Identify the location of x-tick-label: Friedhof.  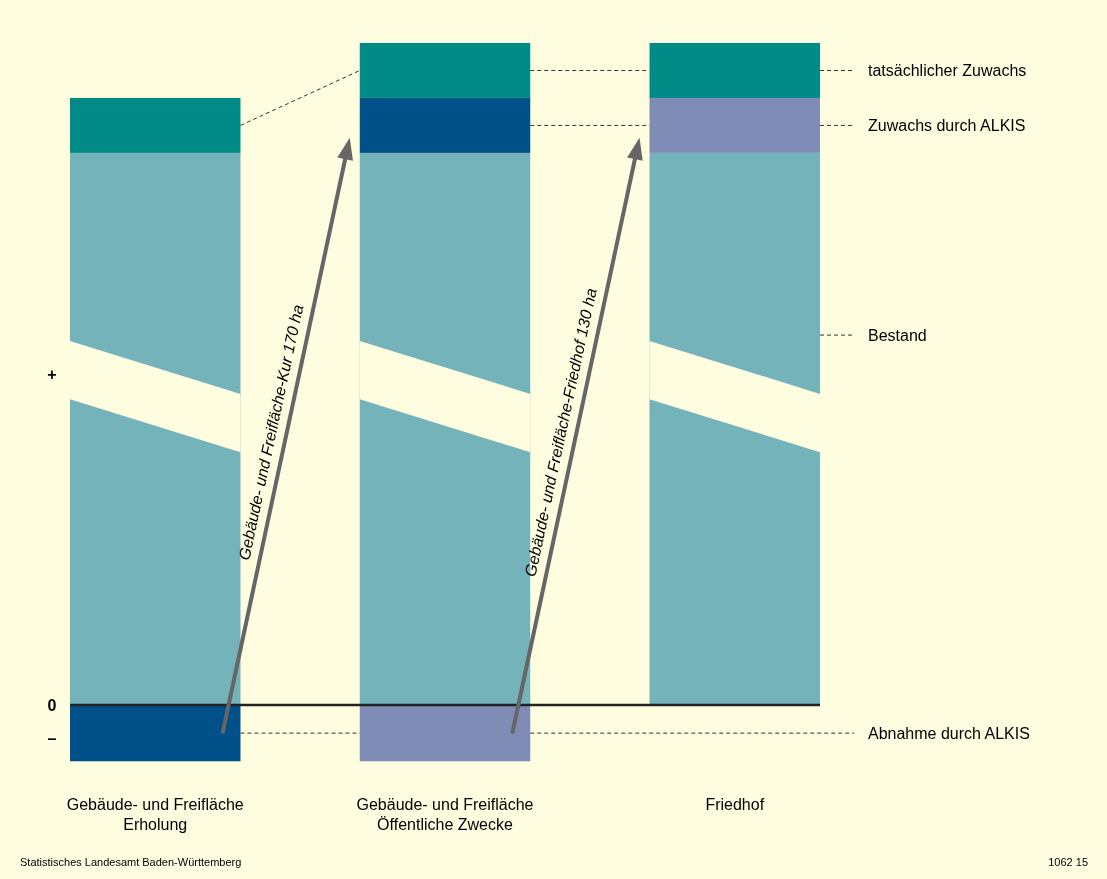
(735, 804).